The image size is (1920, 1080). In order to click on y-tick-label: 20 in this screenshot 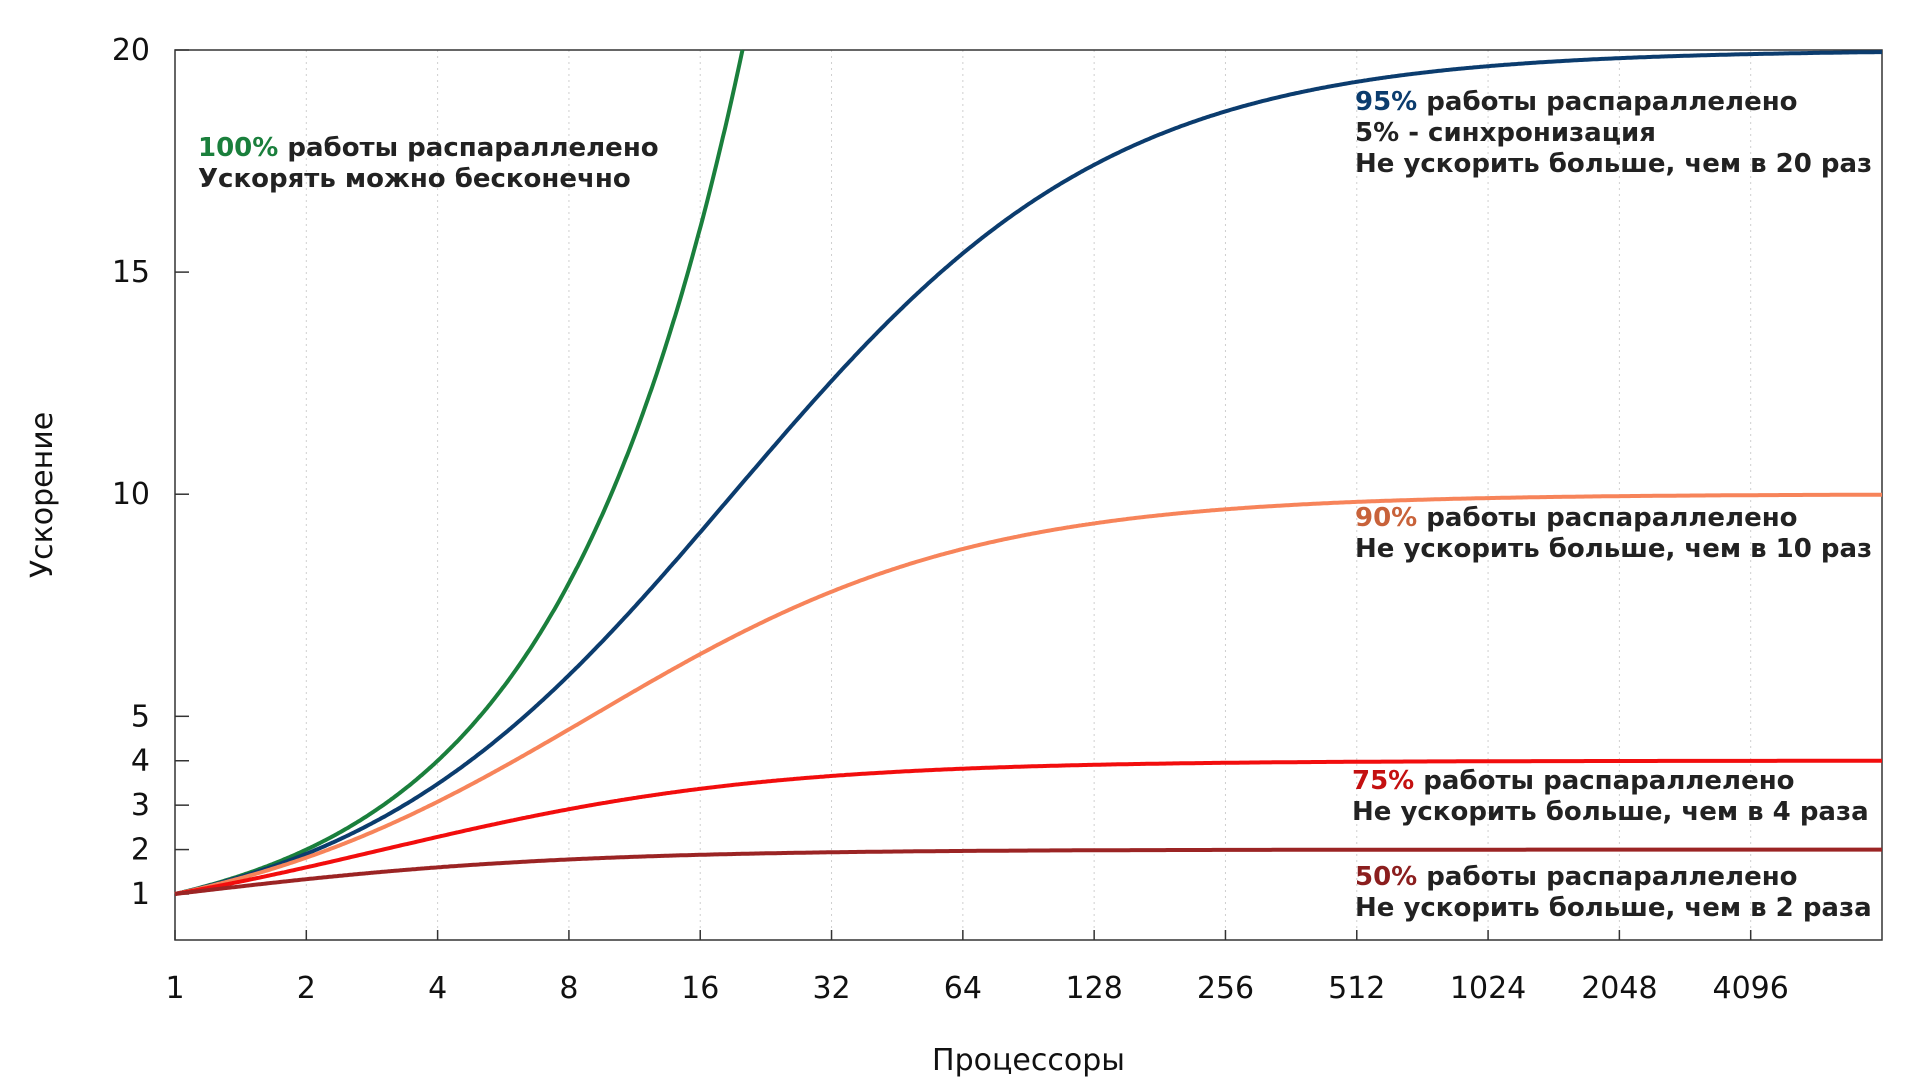, I will do `click(131, 50)`.